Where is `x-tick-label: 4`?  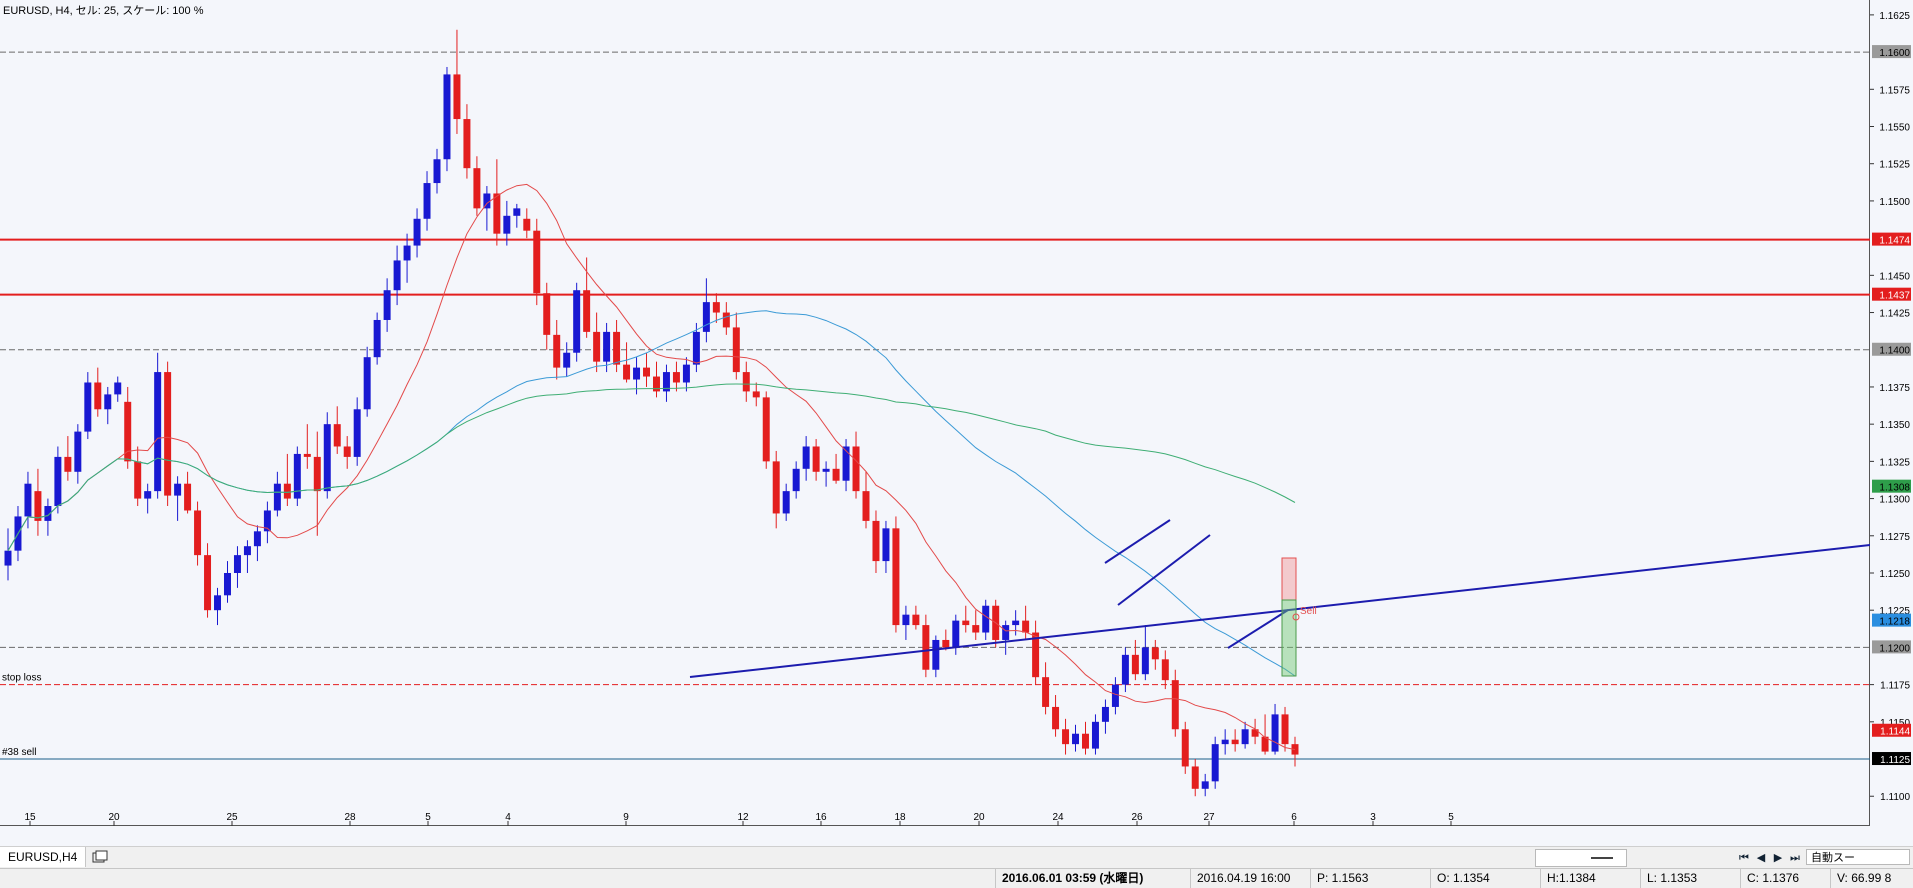
x-tick-label: 4 is located at coordinates (508, 817).